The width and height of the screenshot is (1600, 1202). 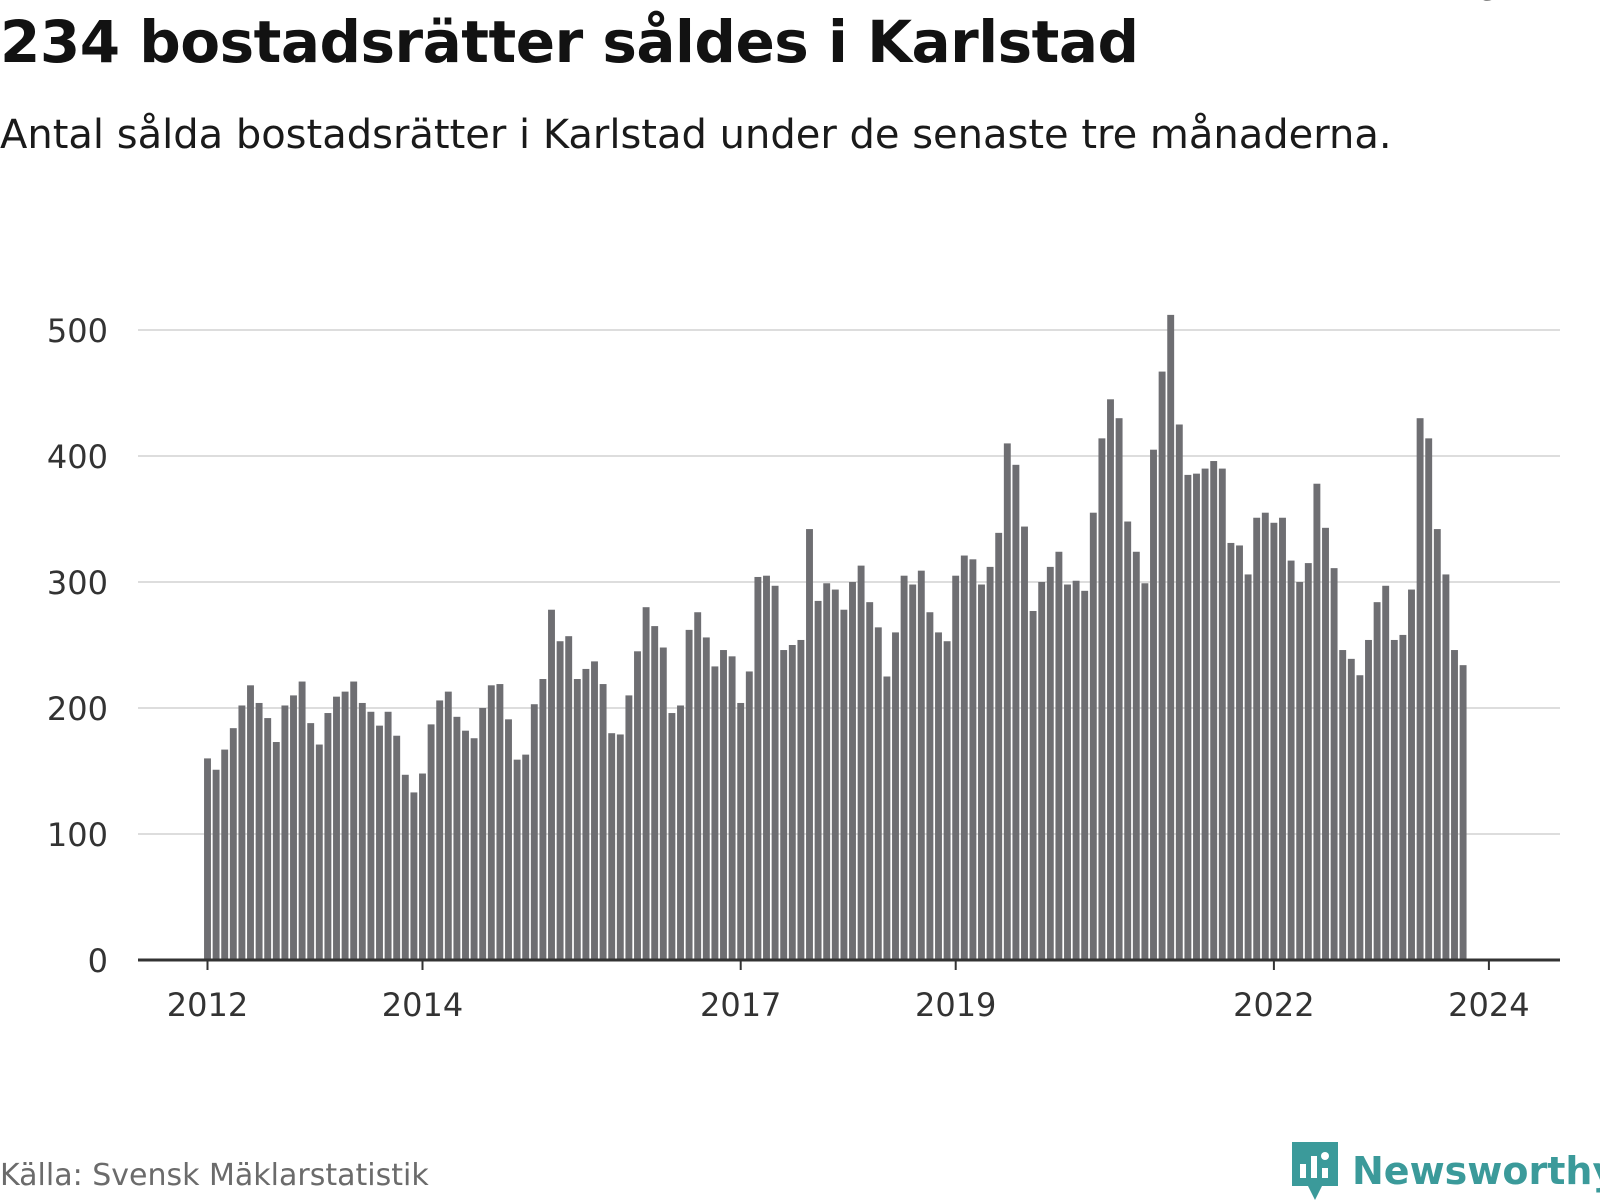 What do you see at coordinates (1488, 1005) in the screenshot?
I see `x-tick-label: 2024` at bounding box center [1488, 1005].